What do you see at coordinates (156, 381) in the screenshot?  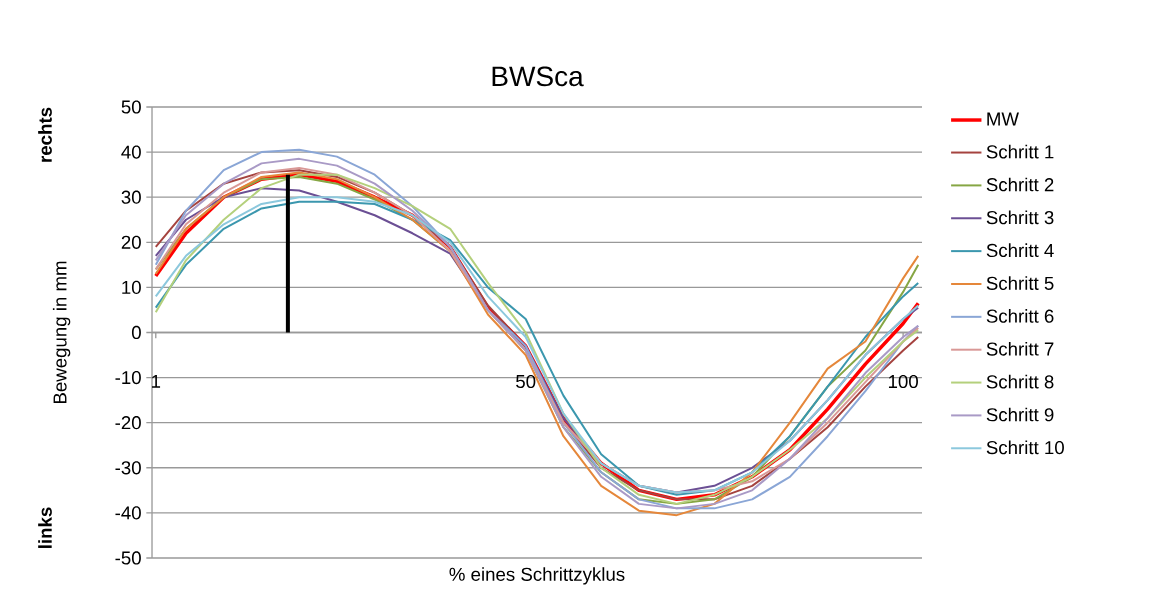 I see `x-tick-label: 1` at bounding box center [156, 381].